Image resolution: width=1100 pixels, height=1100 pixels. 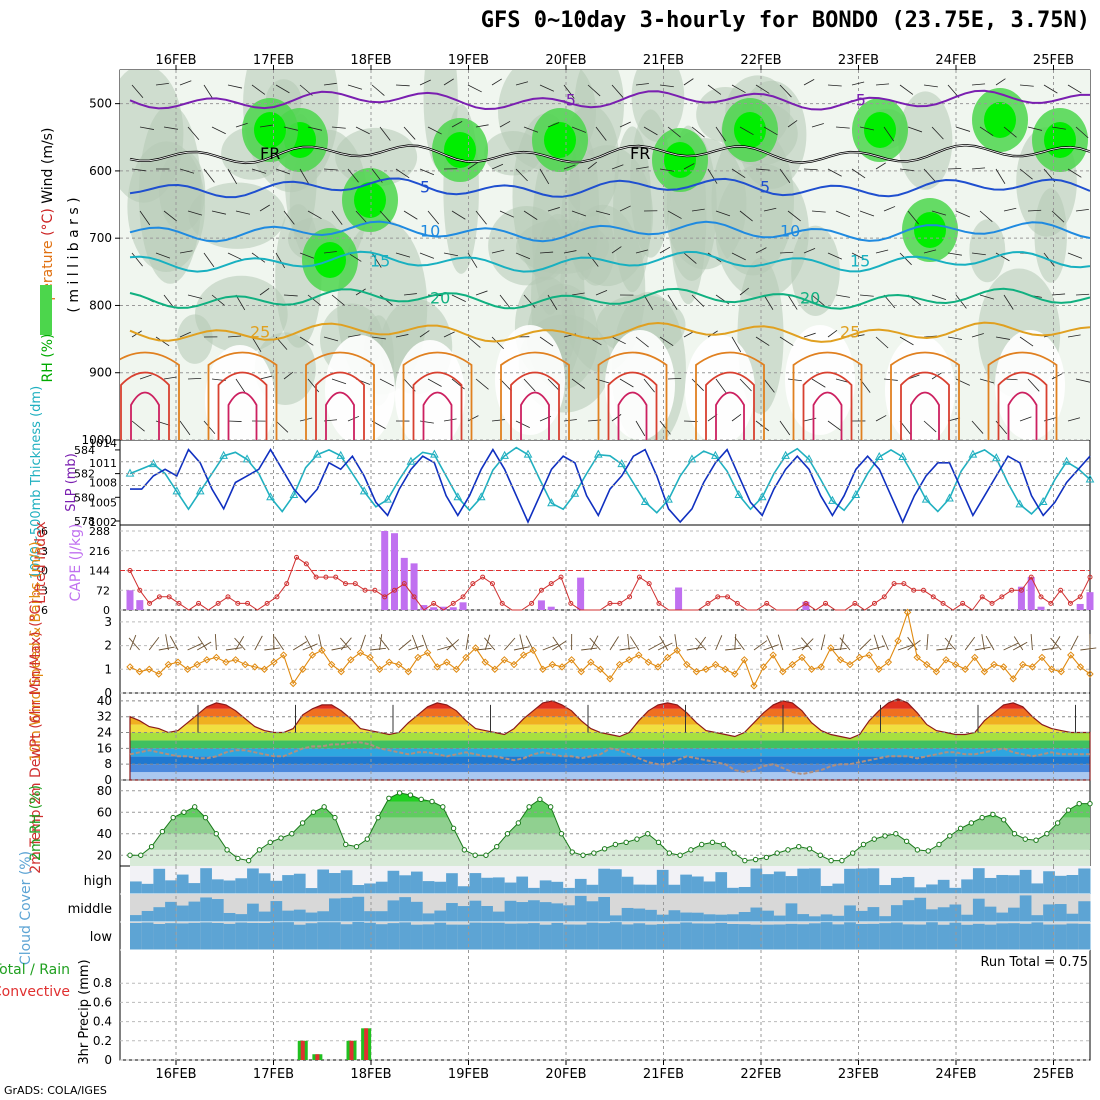 I want to click on date-label-bottom: 21FEB, so click(x=663, y=1074).